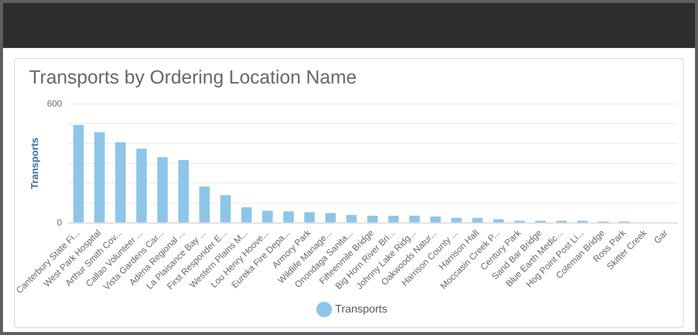 The height and width of the screenshot is (335, 698). Describe the element at coordinates (59, 222) in the screenshot. I see `y-tick-label: 0` at that location.